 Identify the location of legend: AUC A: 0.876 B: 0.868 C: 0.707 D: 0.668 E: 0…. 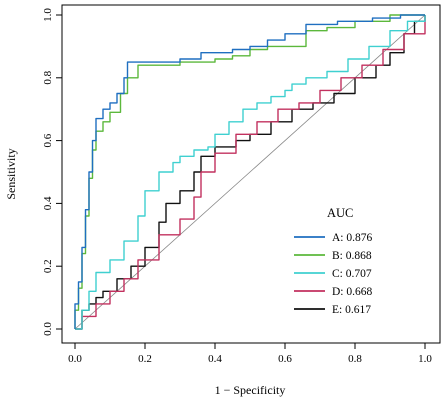
(333, 261).